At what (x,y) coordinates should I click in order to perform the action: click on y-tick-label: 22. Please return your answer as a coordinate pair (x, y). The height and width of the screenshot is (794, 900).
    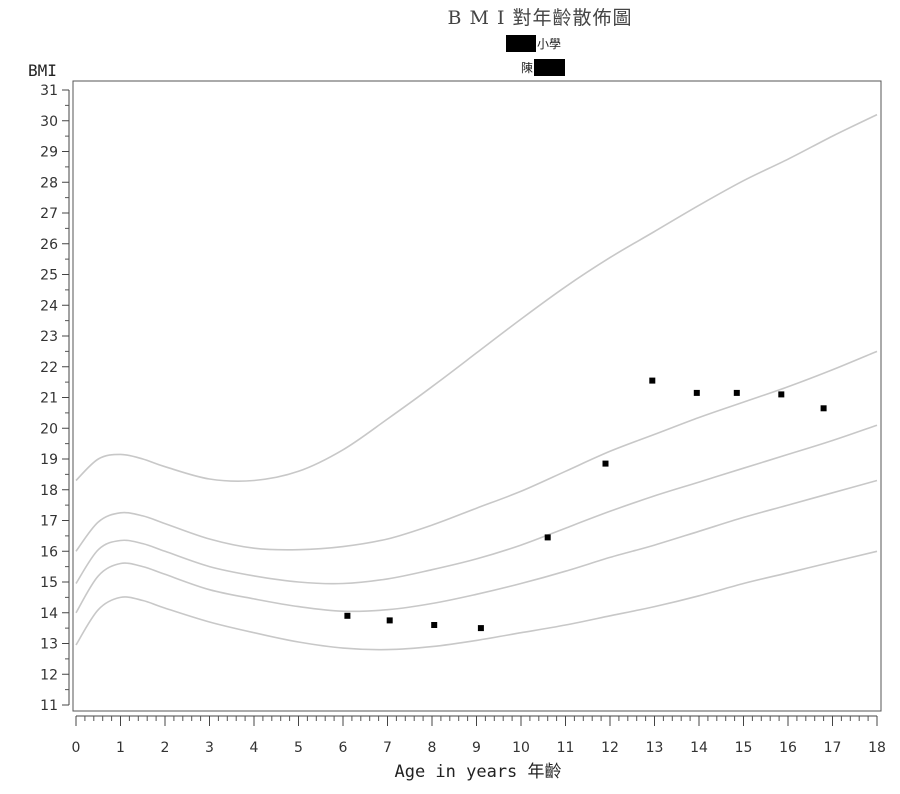
    Looking at the image, I should click on (49, 368).